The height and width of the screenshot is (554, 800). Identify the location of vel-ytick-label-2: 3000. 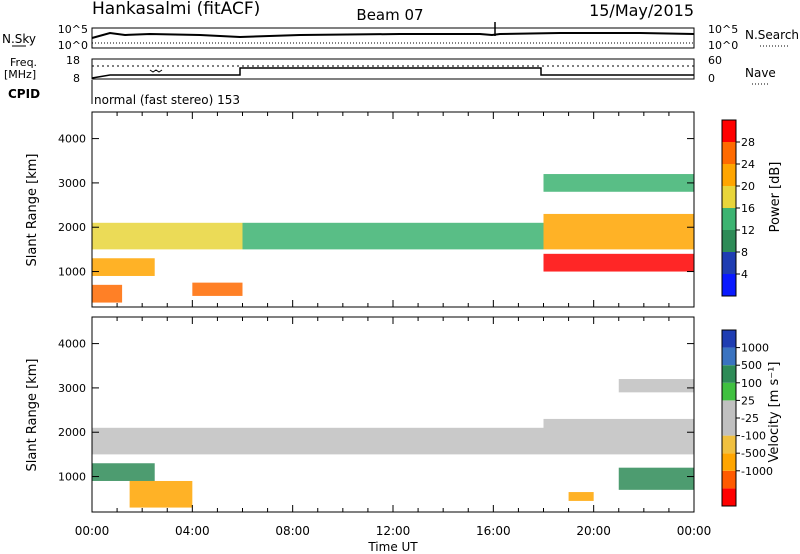
(72, 388).